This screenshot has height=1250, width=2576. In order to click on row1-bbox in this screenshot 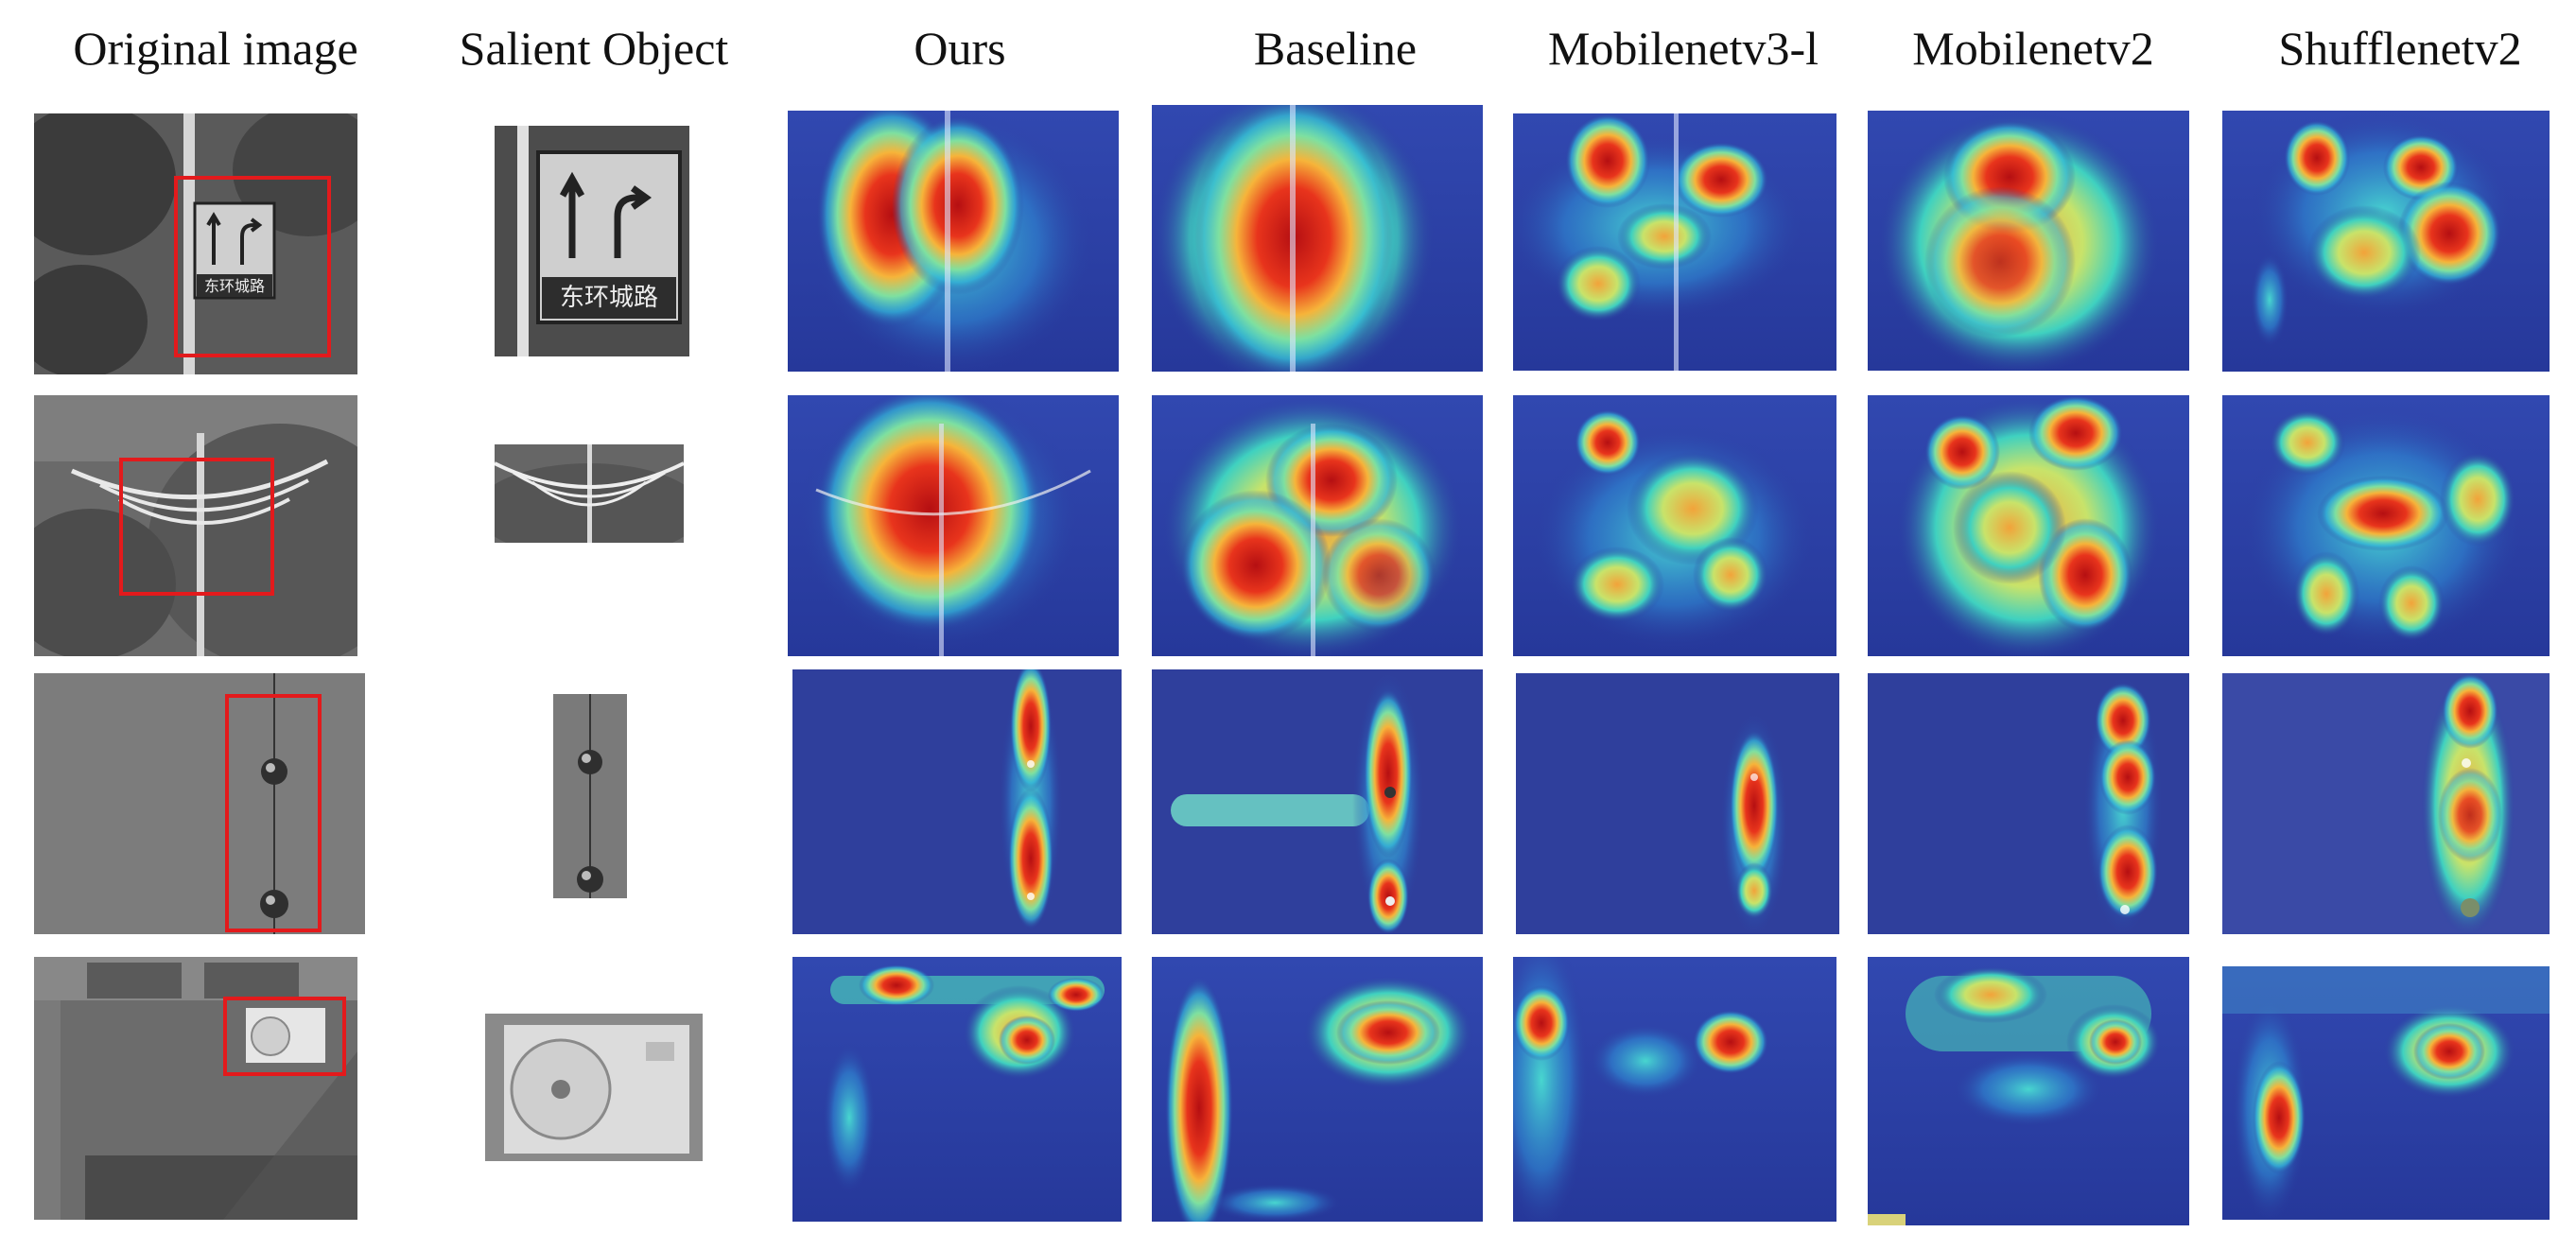, I will do `click(252, 267)`.